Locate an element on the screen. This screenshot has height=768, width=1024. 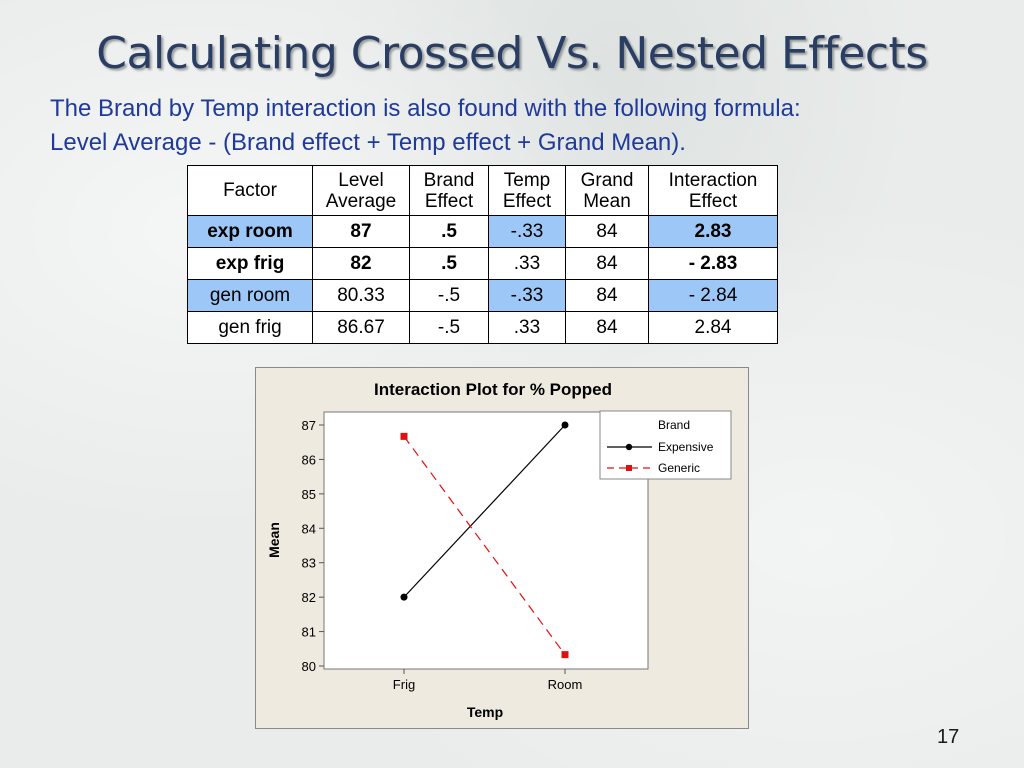
legend-items: Expensive Generic is located at coordinates (660, 457).